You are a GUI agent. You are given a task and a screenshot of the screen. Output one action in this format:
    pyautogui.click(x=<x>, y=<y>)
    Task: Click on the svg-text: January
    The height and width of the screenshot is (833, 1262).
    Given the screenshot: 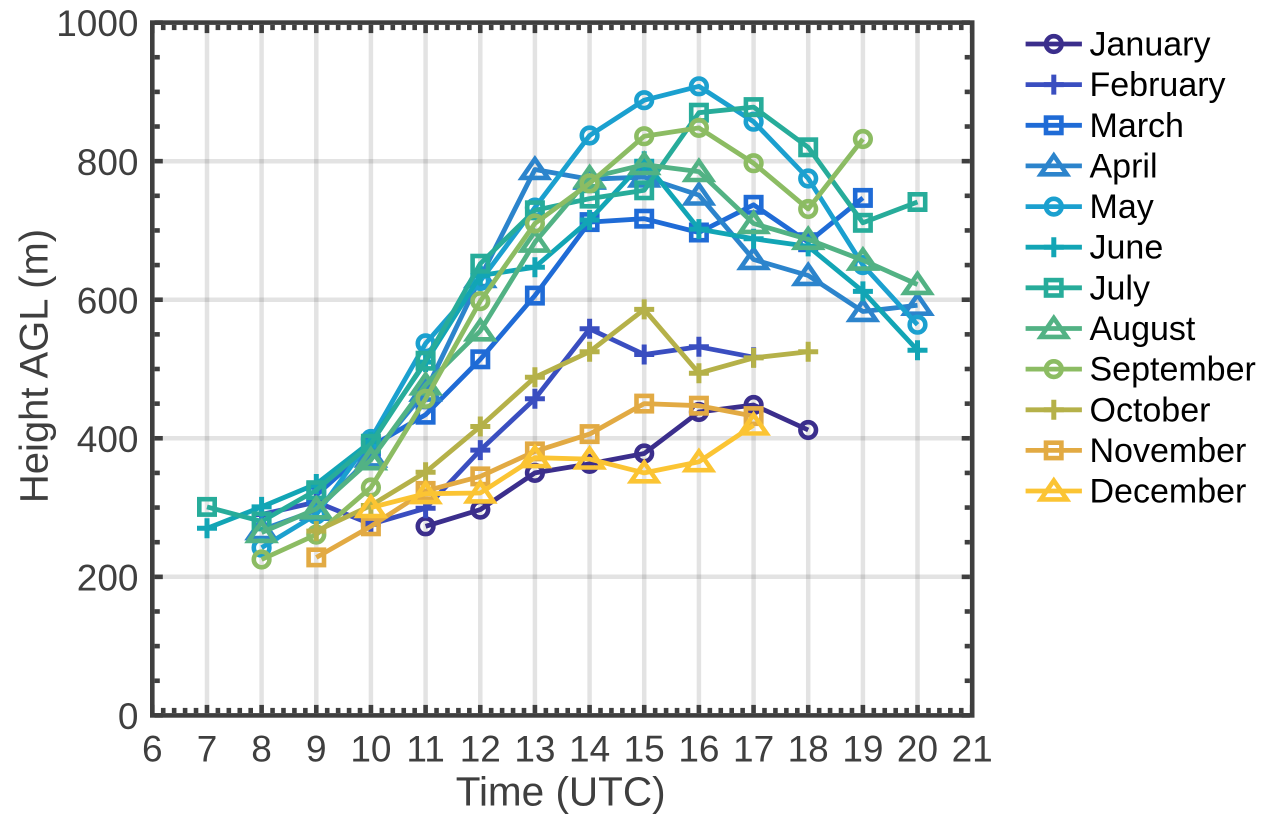 What is the action you would take?
    pyautogui.click(x=1150, y=45)
    